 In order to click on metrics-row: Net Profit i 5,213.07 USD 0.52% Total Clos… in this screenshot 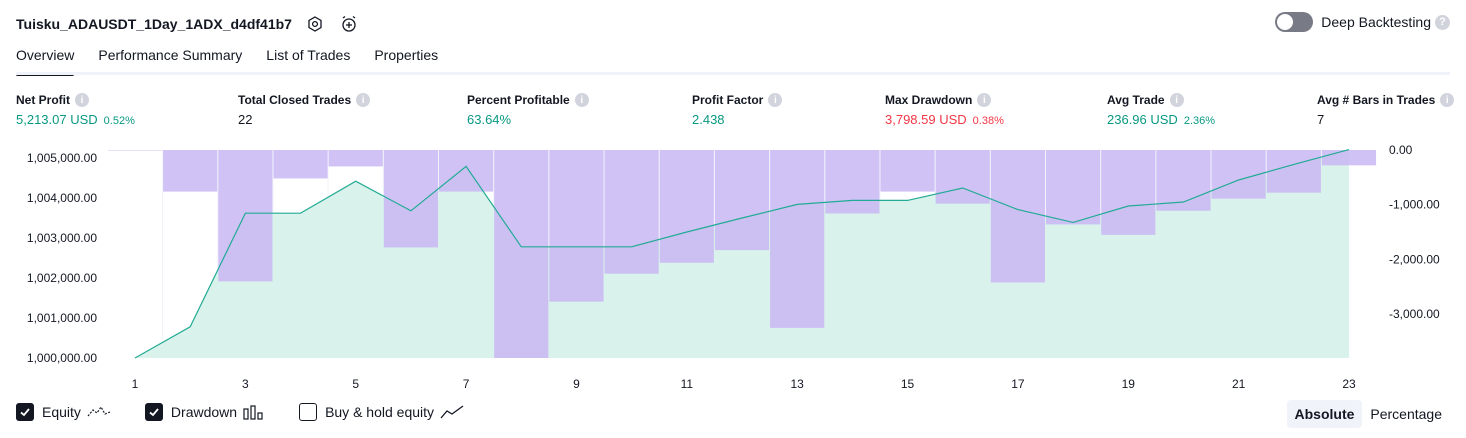, I will do `click(735, 113)`.